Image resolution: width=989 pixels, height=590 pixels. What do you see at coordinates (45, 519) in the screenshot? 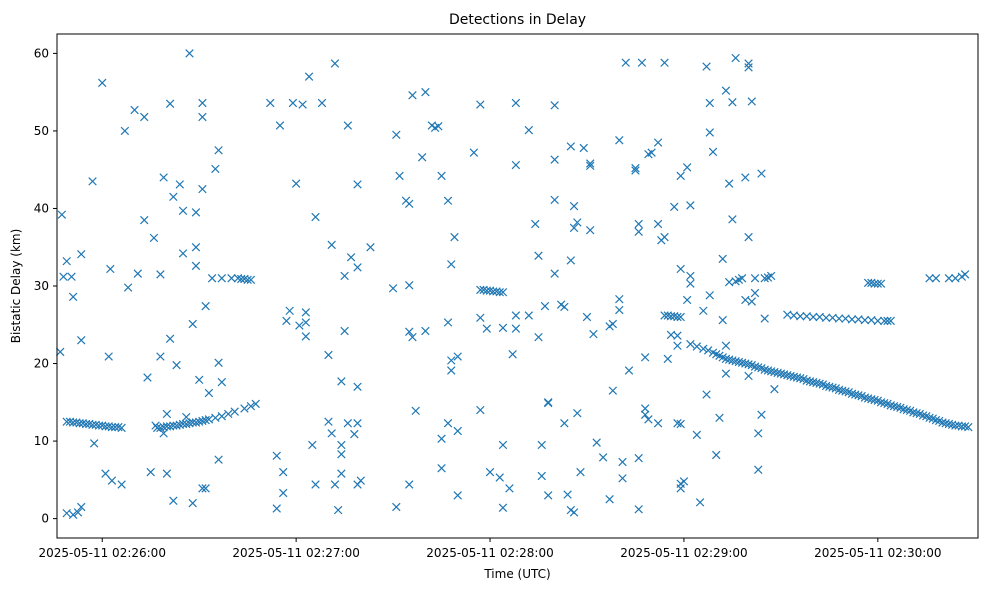
I see `y-tick-label: 0` at bounding box center [45, 519].